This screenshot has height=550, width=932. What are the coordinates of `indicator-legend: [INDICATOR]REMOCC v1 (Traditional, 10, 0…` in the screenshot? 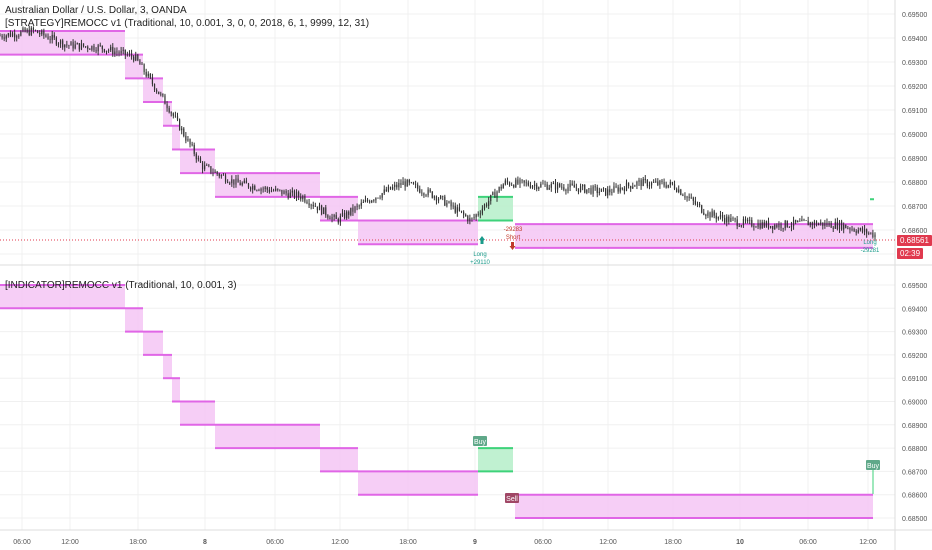 It's located at (121, 285).